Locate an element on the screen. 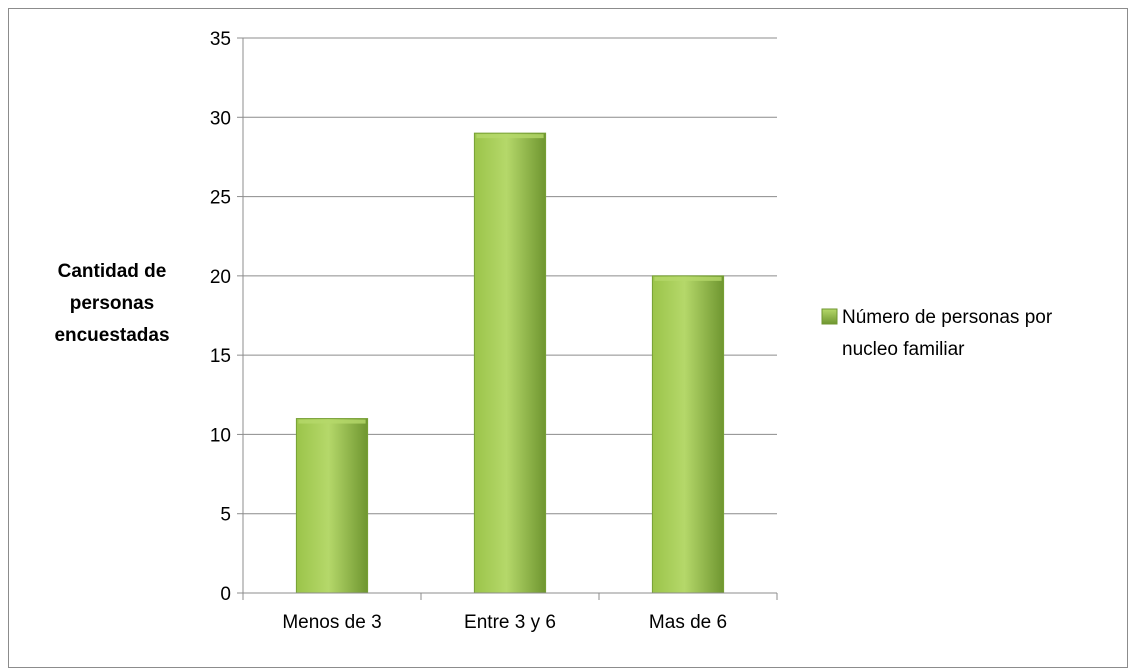 The height and width of the screenshot is (668, 1137). legend-swatch is located at coordinates (829, 316).